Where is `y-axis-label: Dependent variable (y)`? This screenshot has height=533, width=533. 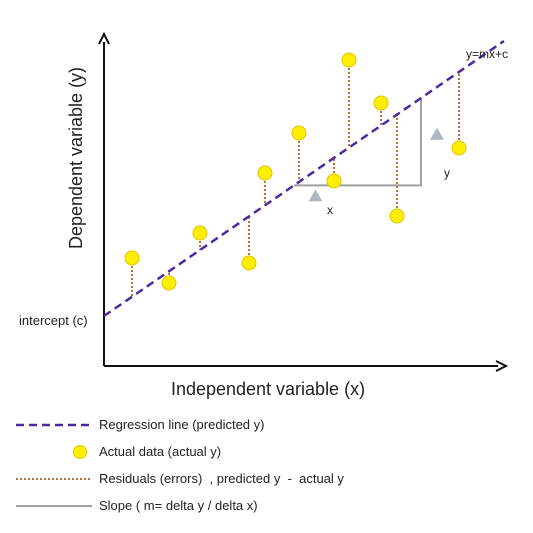 y-axis-label: Dependent variable (y) is located at coordinates (76, 158).